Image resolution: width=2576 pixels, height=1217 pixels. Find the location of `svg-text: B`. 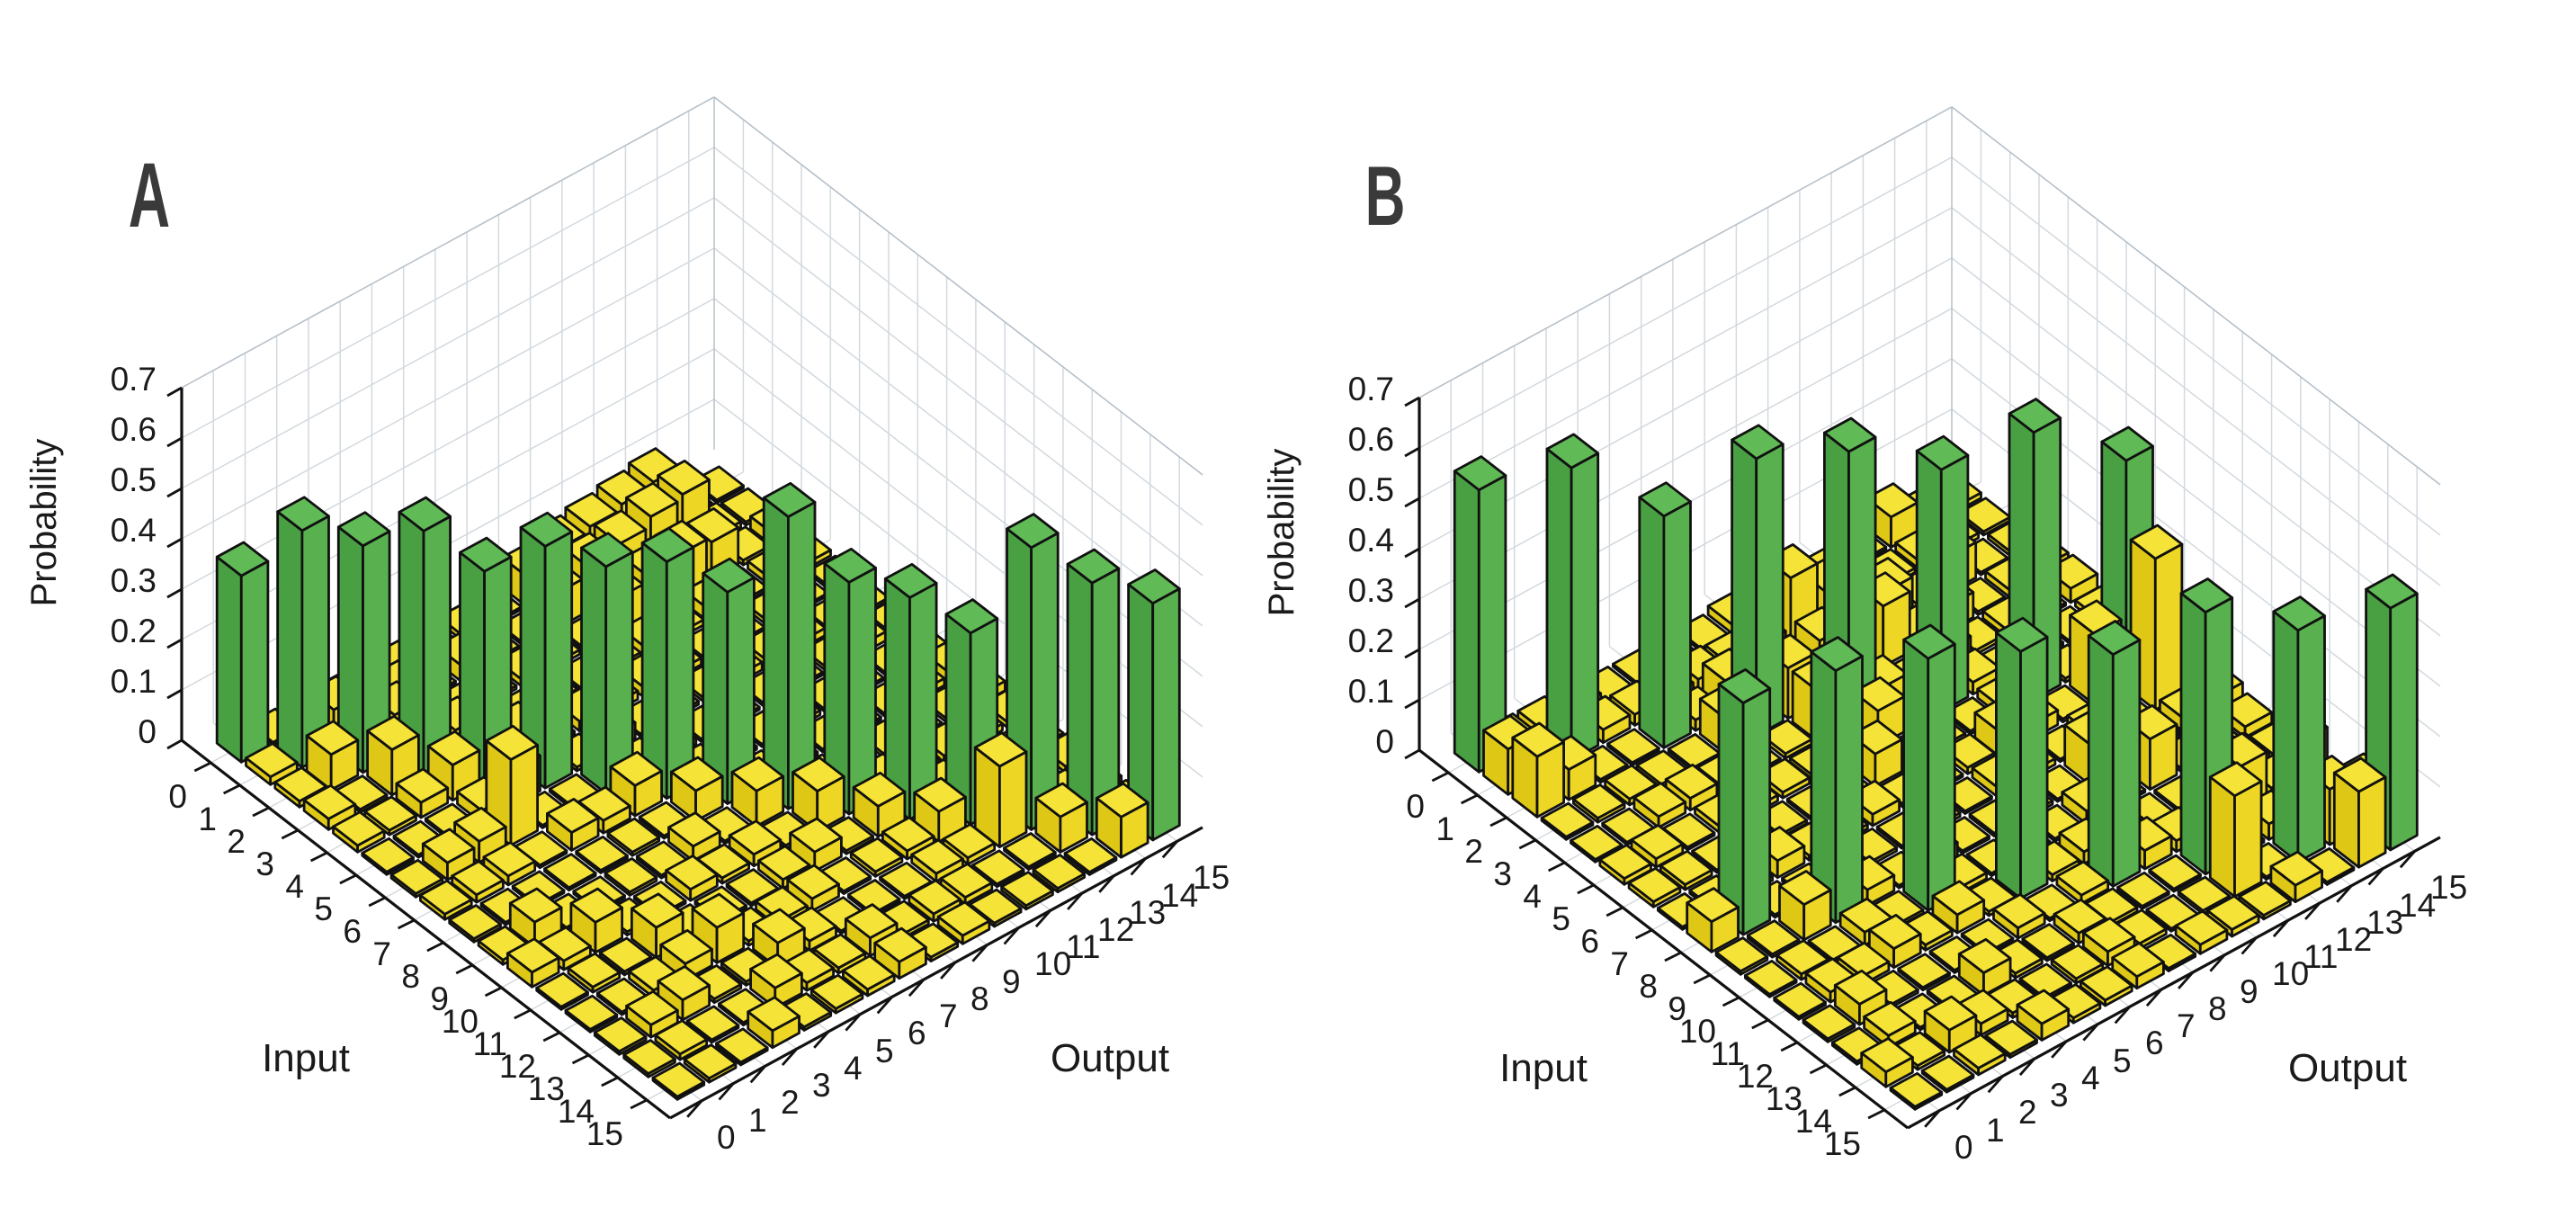

svg-text: B is located at coordinates (1385, 196).